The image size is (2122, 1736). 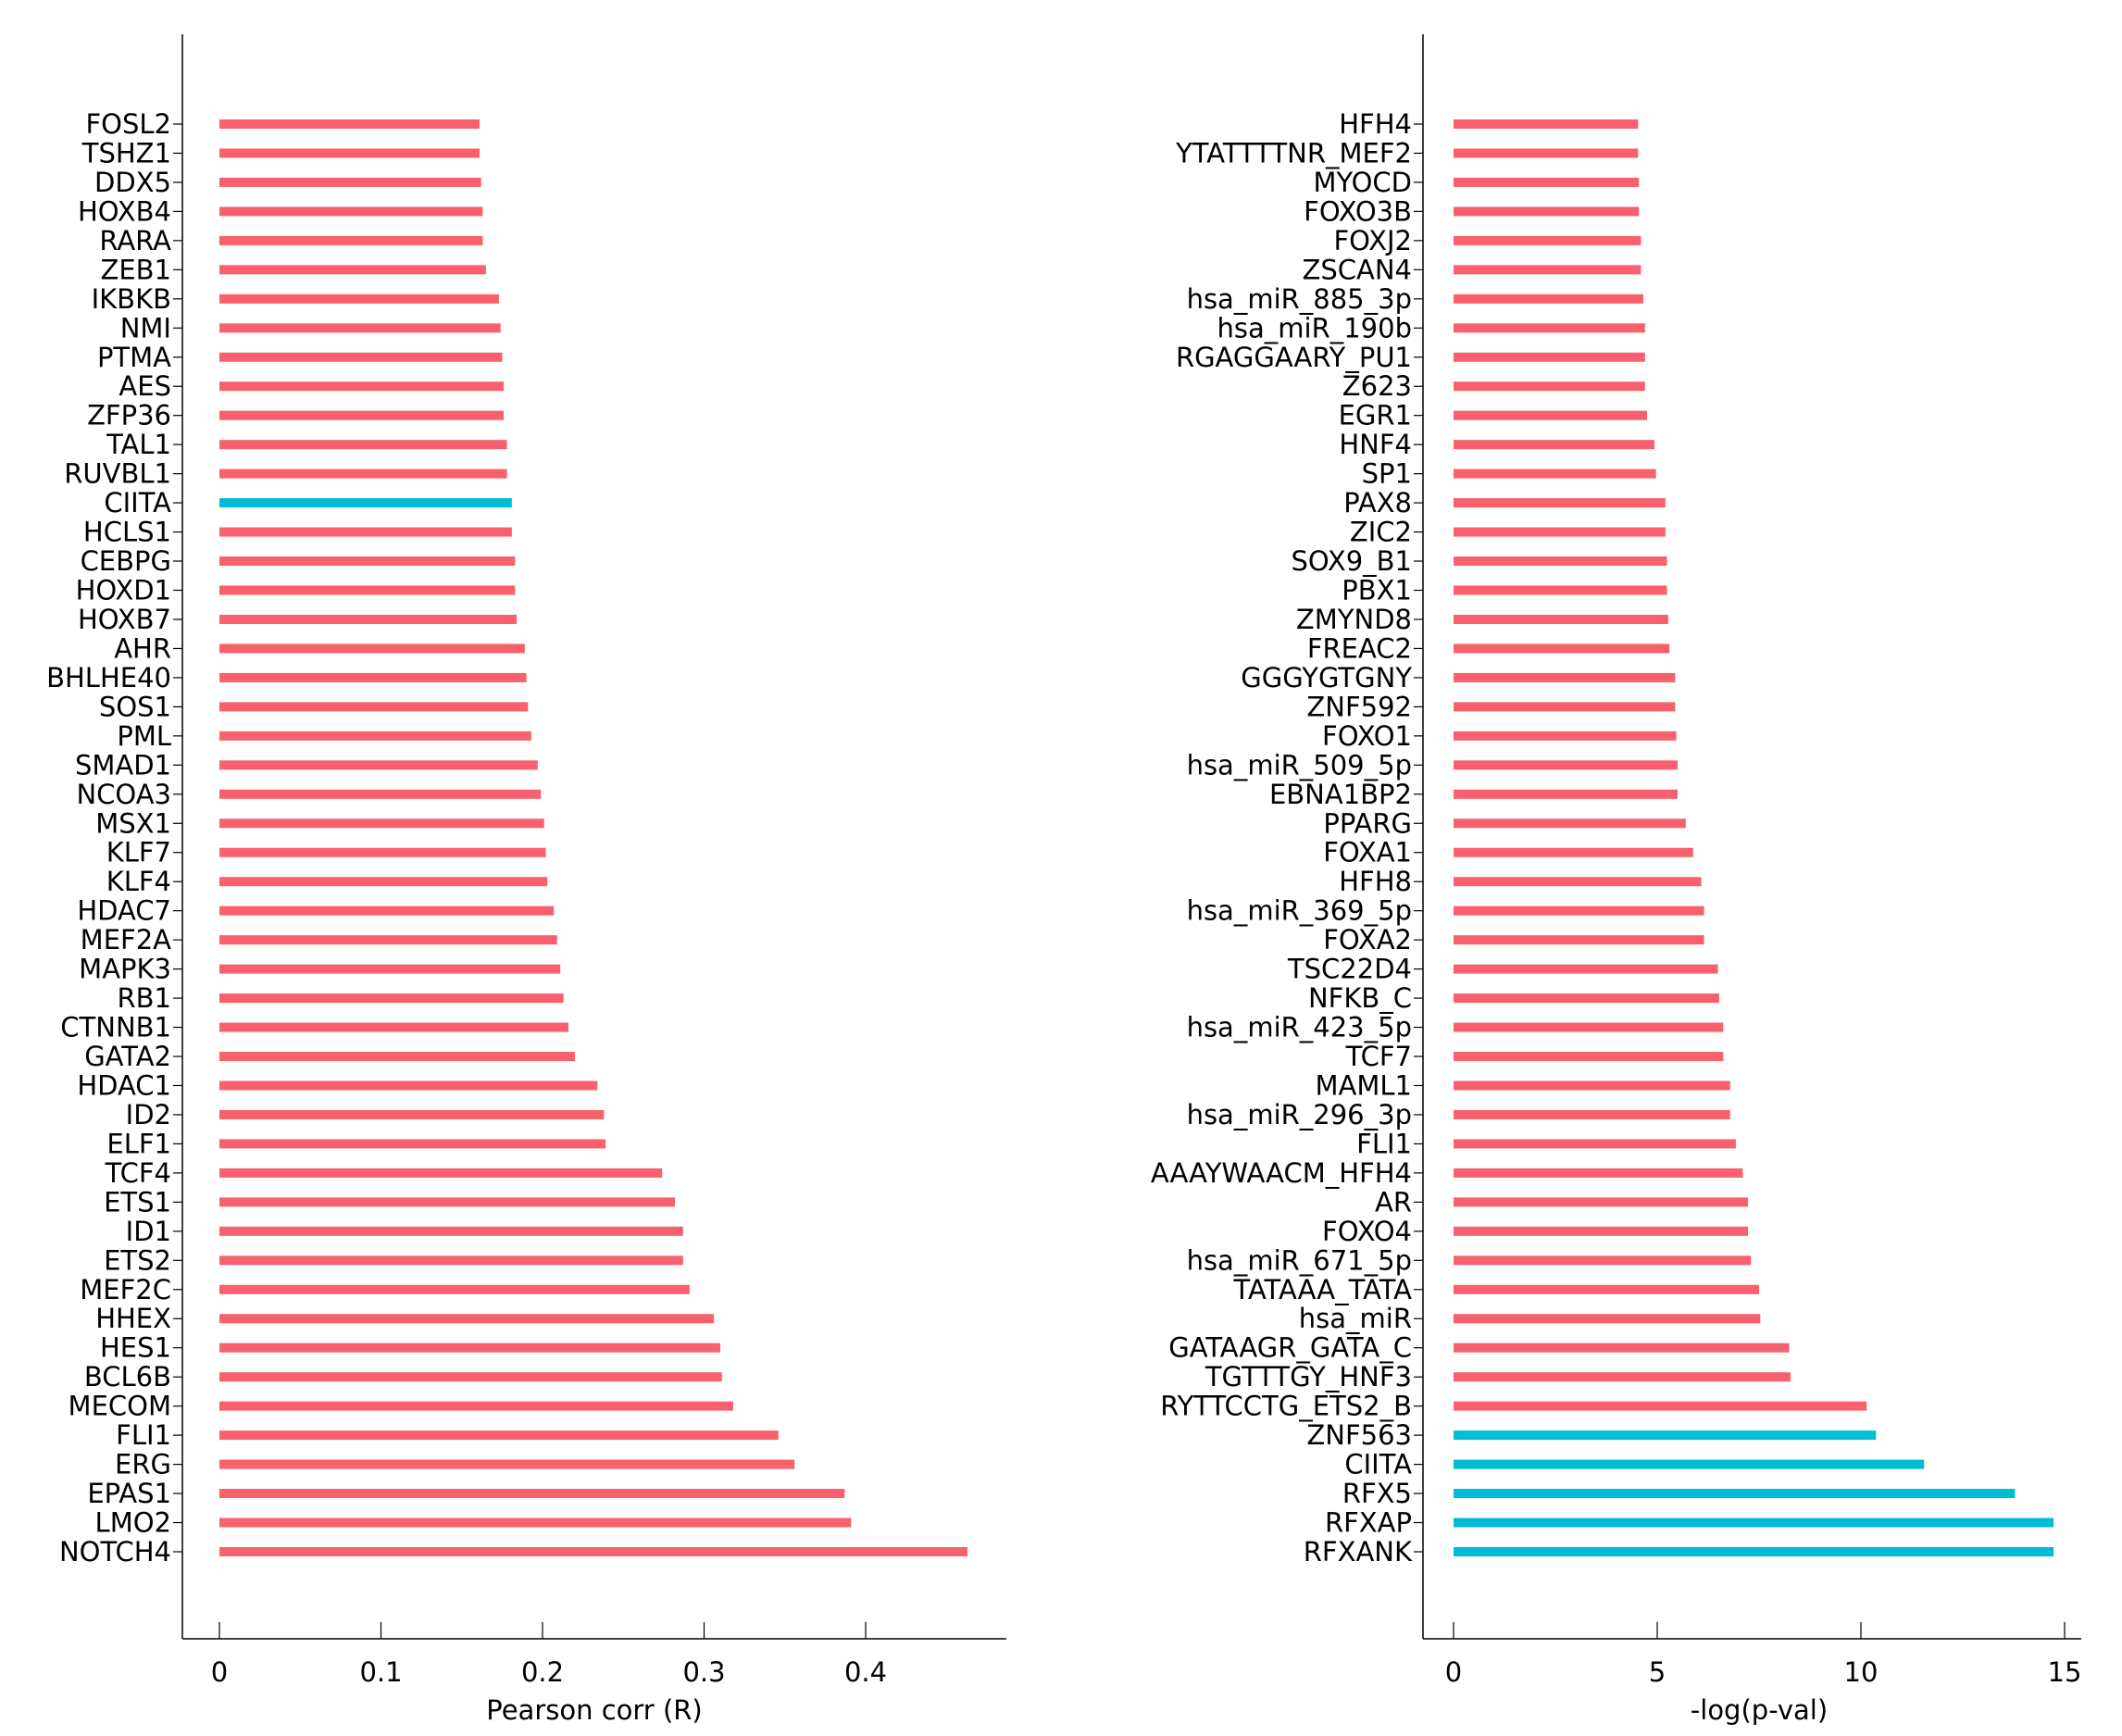 I want to click on y-tick-label: PBX1, so click(x=1377, y=590).